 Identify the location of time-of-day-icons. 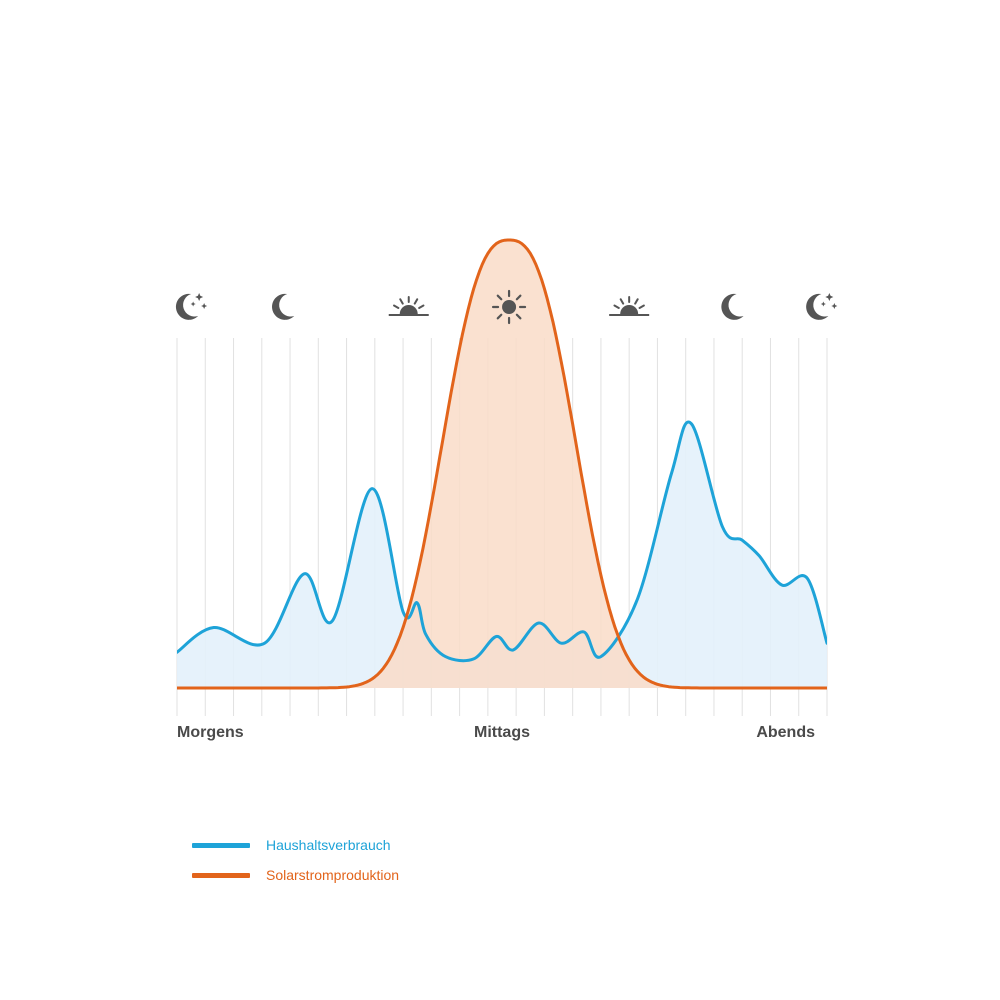
(506, 307).